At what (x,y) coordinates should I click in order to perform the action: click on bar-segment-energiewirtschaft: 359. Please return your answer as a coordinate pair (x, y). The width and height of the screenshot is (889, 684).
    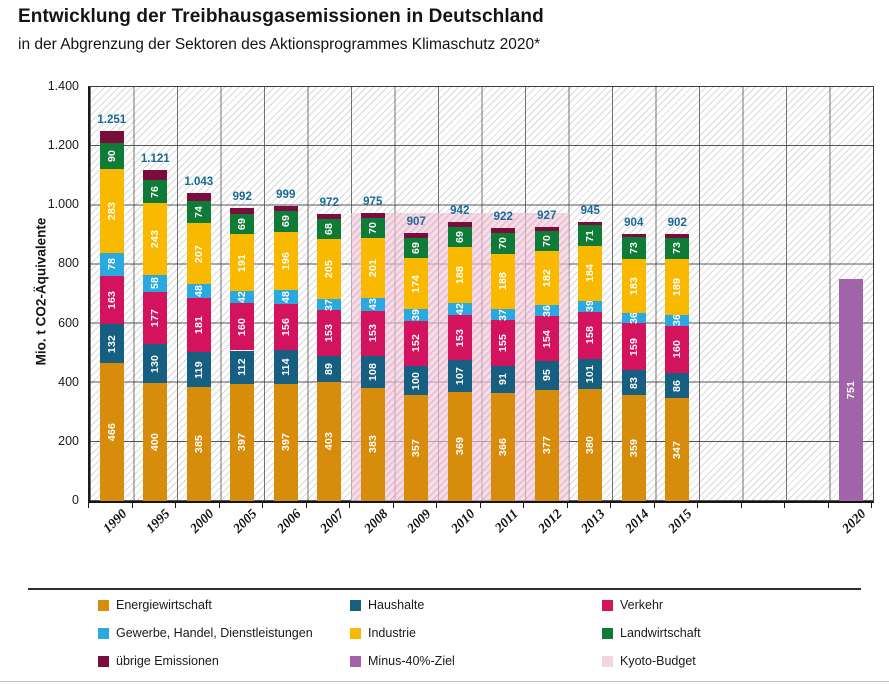
    Looking at the image, I should click on (633, 447).